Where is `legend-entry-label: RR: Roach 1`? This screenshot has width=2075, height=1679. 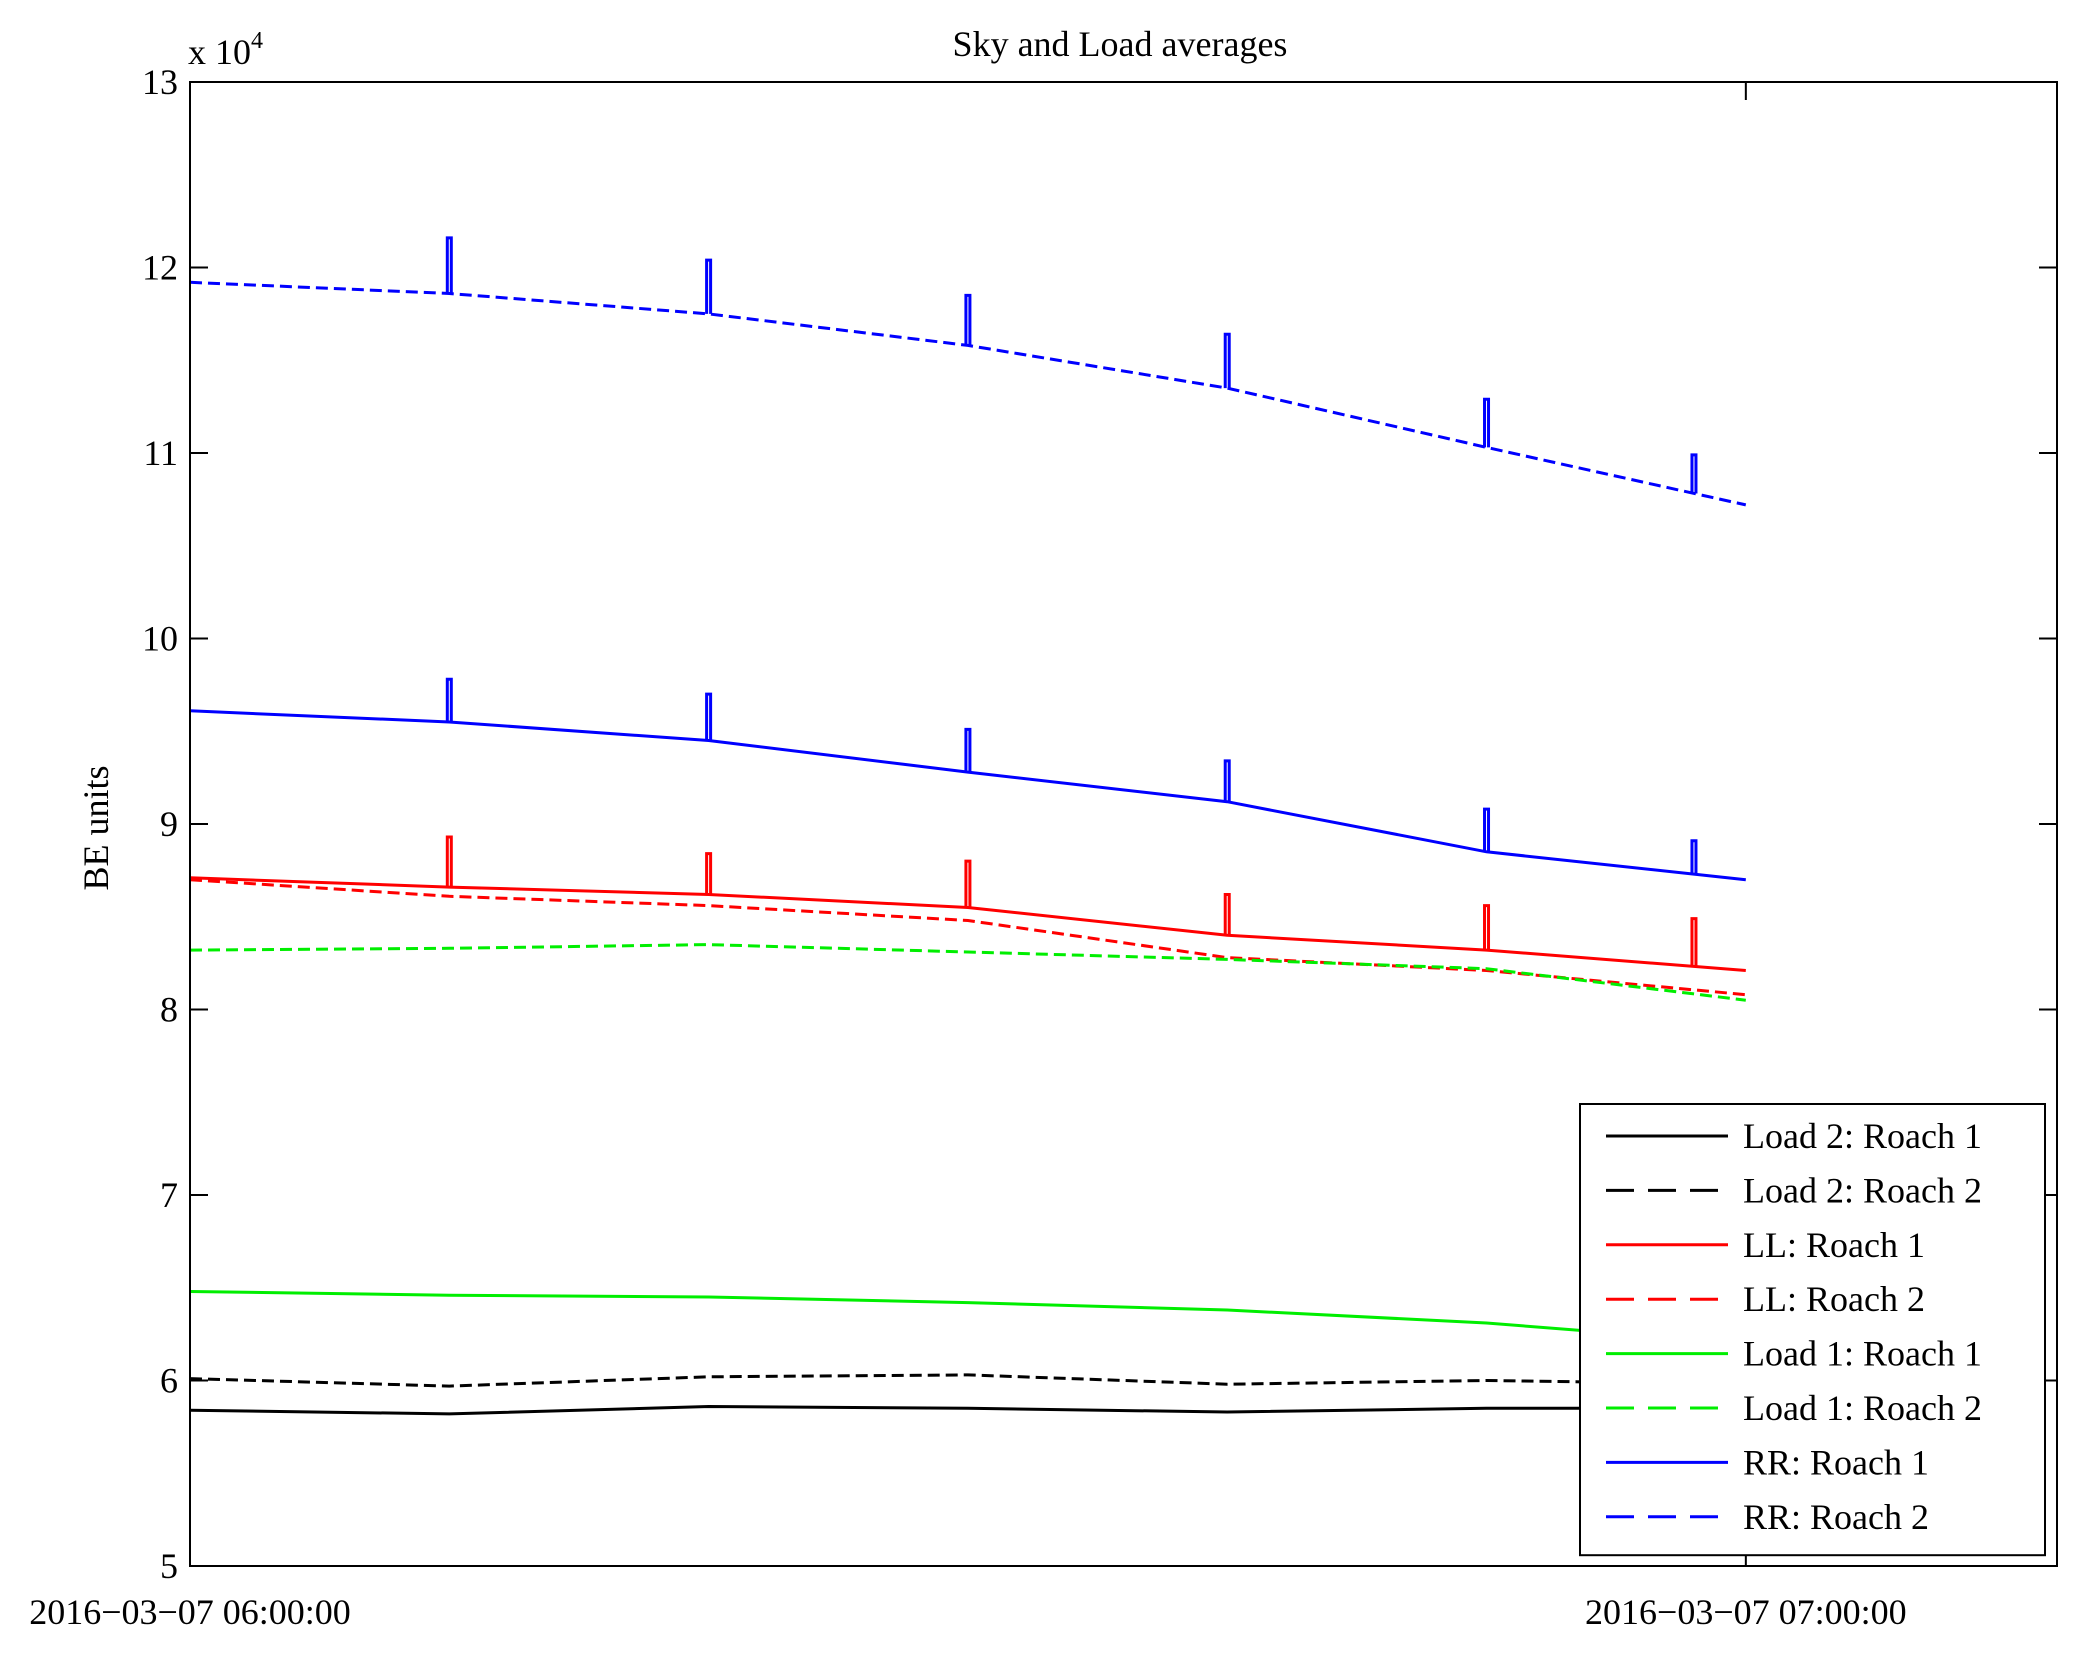 legend-entry-label: RR: Roach 1 is located at coordinates (1836, 1462).